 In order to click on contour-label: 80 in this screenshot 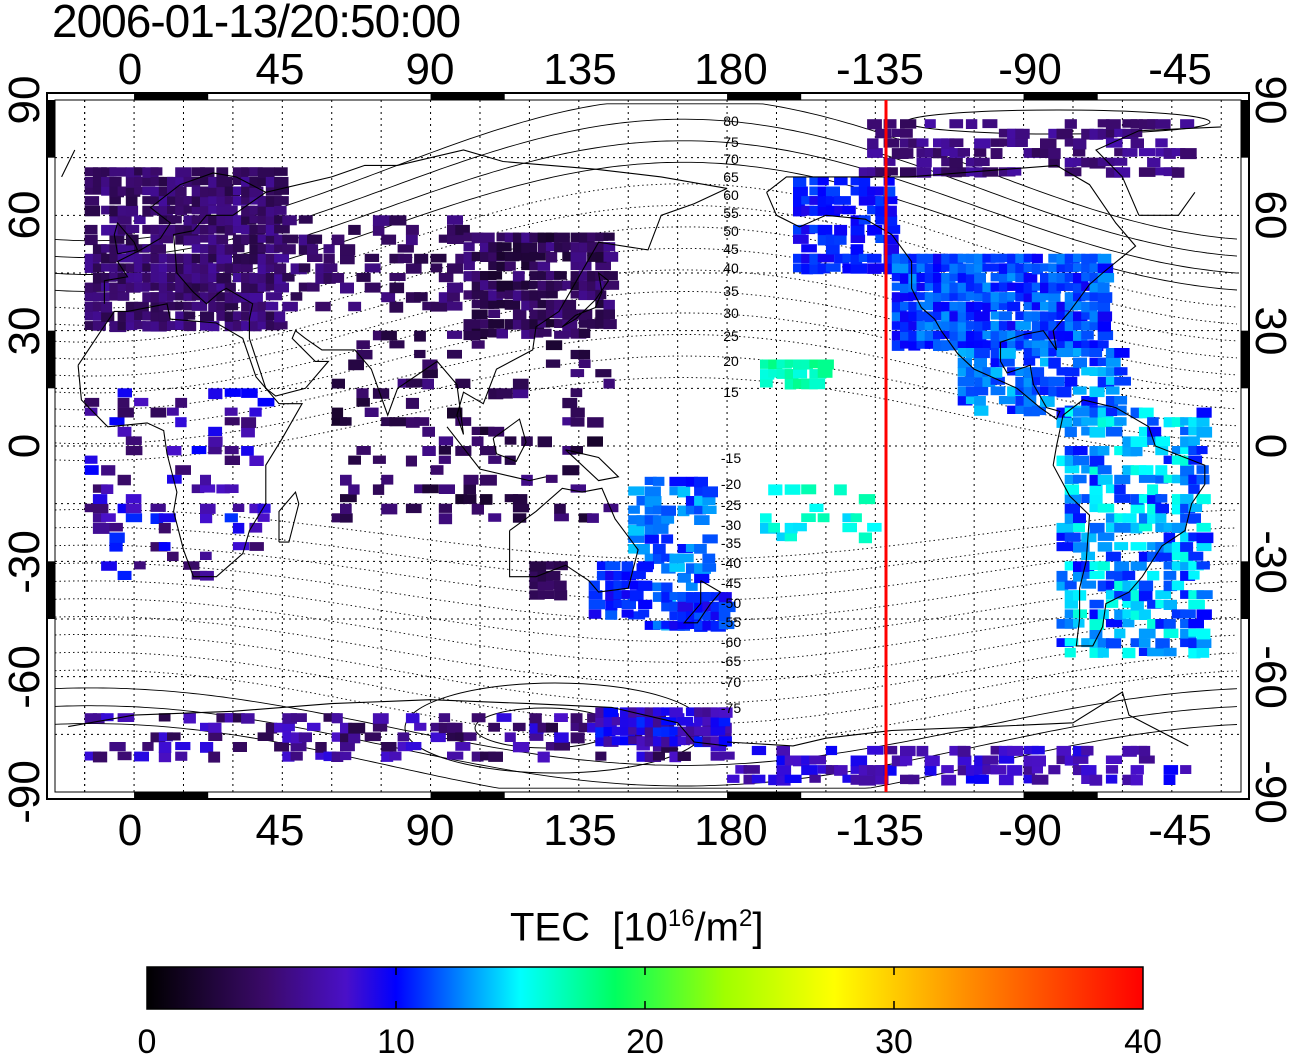, I will do `click(731, 121)`.